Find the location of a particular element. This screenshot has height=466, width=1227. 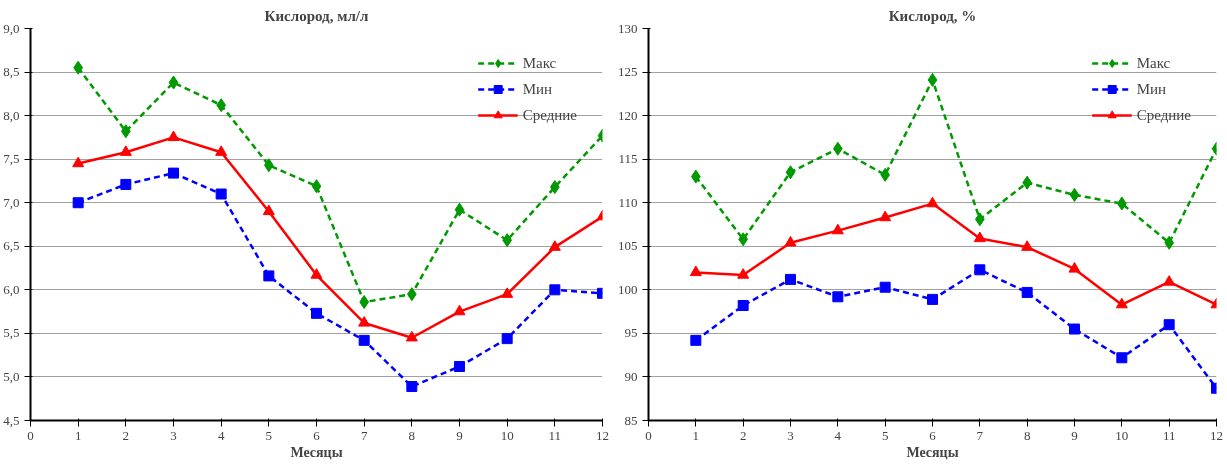

y-tick-label: 9,0 is located at coordinates (11, 28).